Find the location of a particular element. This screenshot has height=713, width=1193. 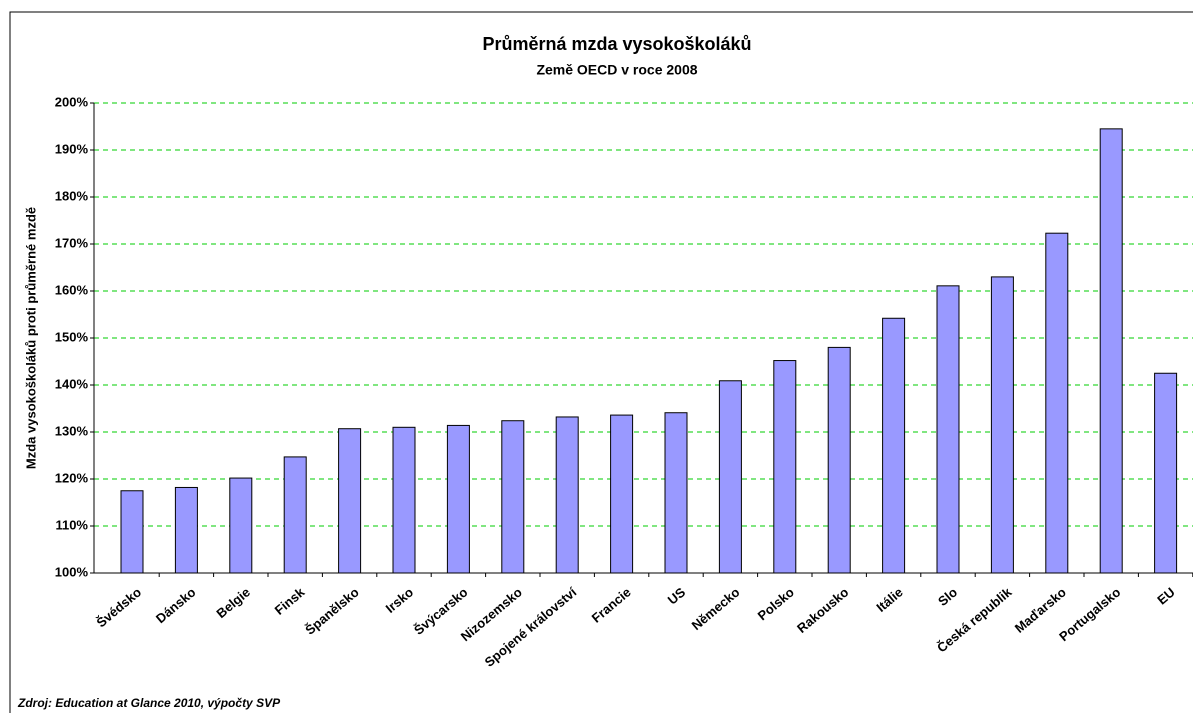

y-tick-label: 100% is located at coordinates (72, 571).